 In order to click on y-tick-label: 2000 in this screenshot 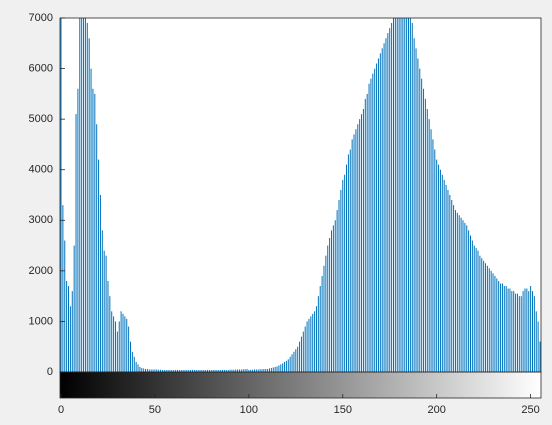, I will do `click(41, 271)`.